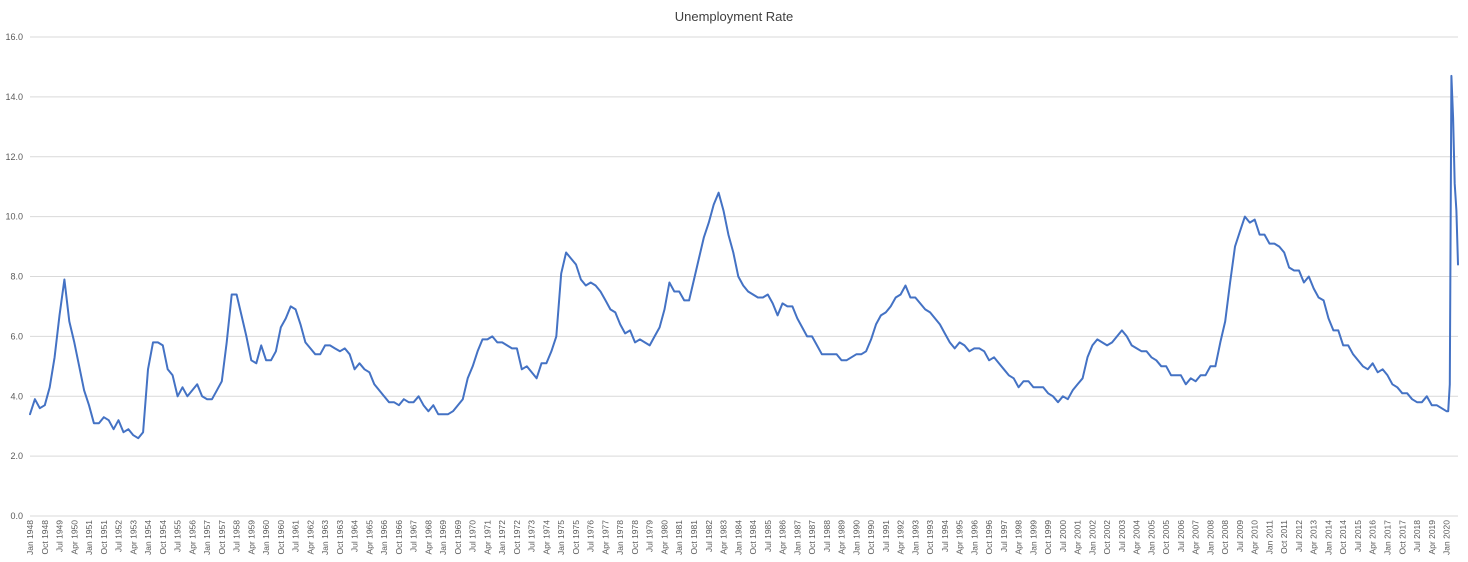  I want to click on x-tick-label: Oct 1981, so click(694, 537).